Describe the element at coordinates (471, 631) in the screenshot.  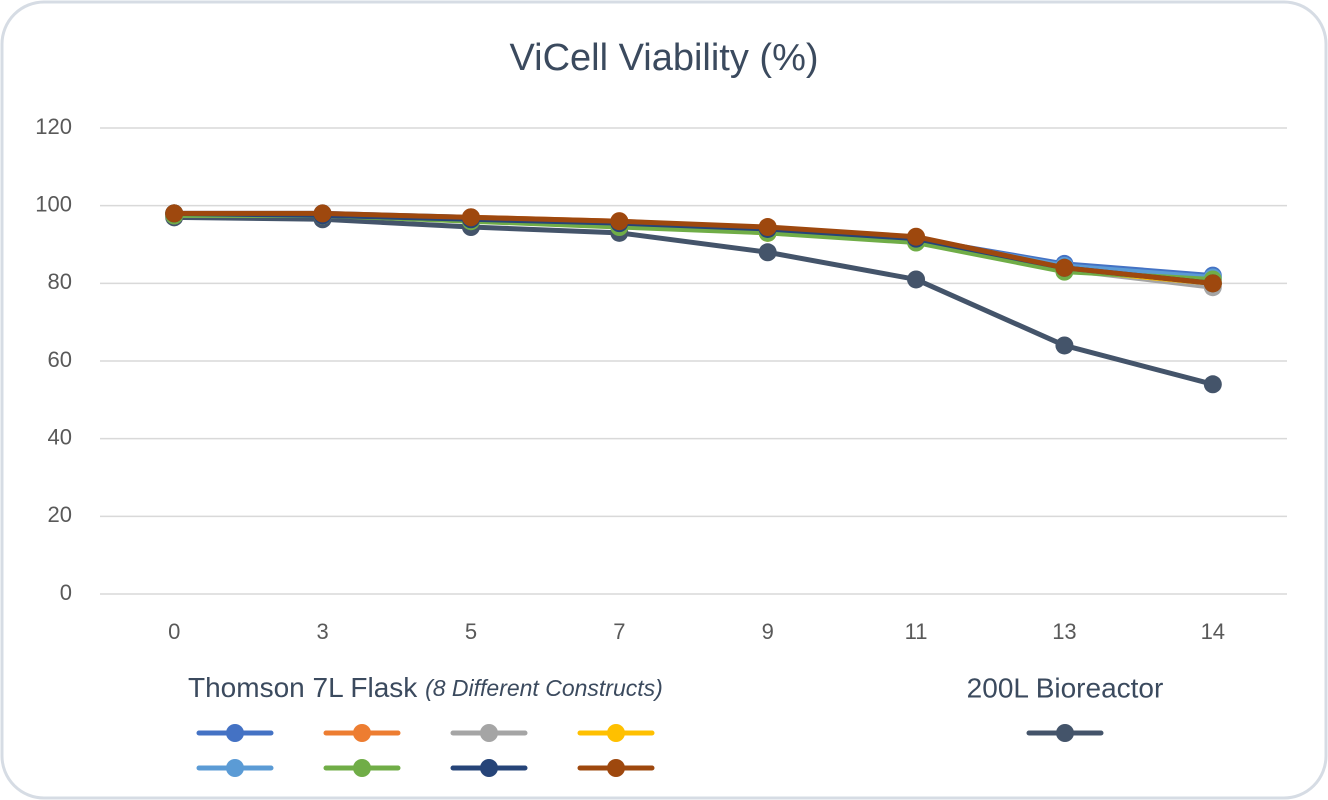
I see `x-tick-label: 5` at that location.